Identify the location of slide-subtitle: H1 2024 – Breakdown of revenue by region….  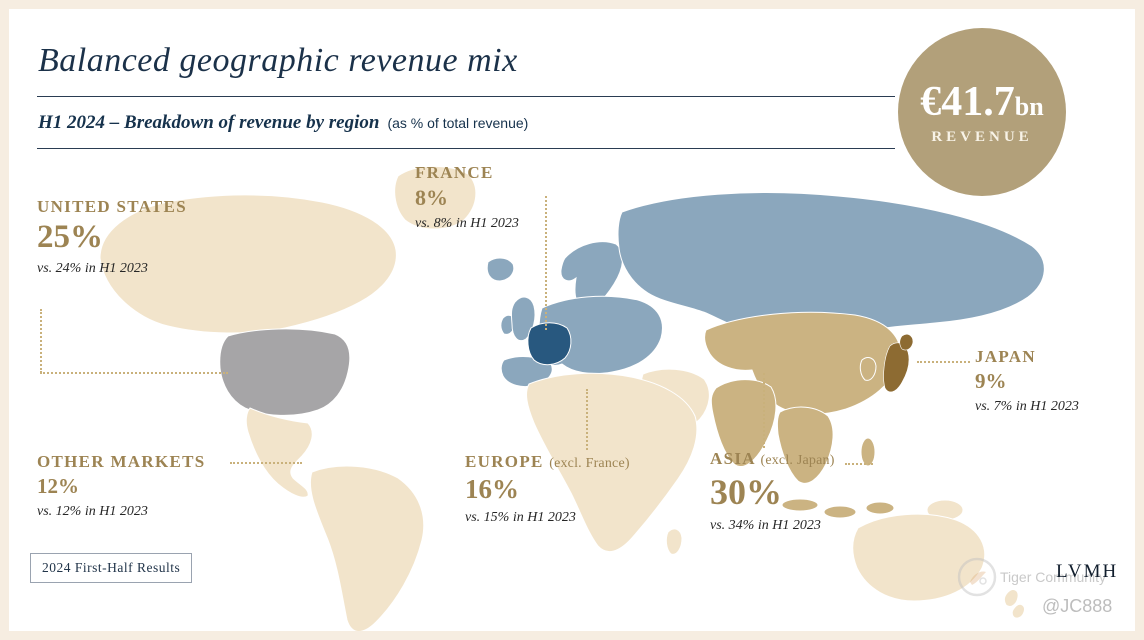
(283, 123).